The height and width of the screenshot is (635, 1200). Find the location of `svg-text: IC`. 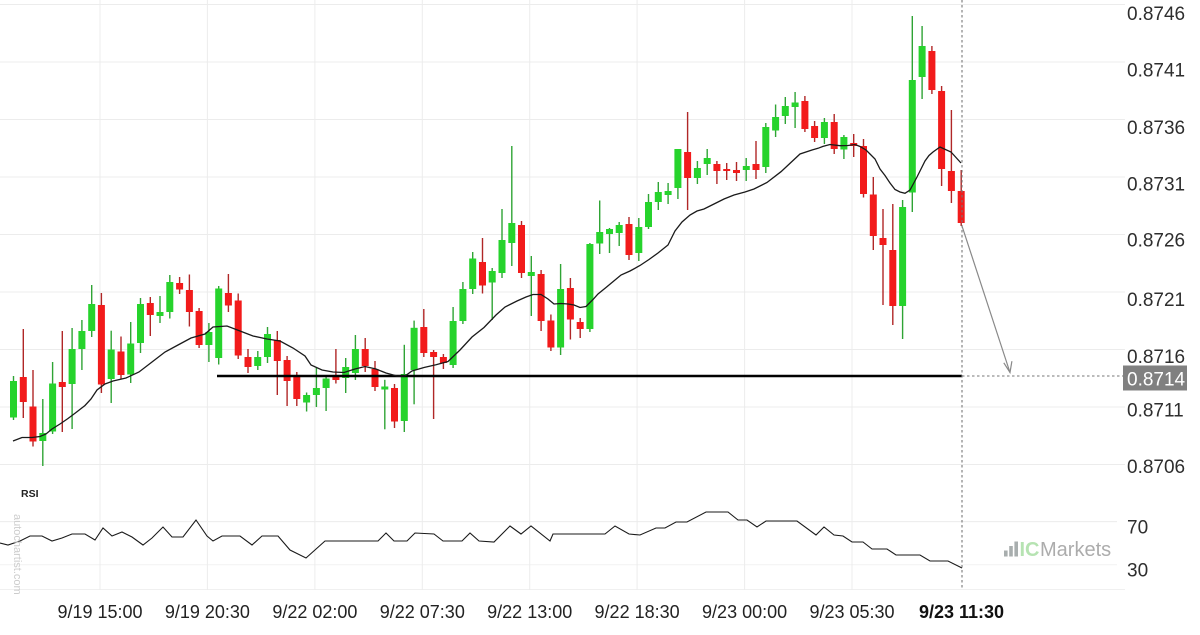

svg-text: IC is located at coordinates (1030, 550).